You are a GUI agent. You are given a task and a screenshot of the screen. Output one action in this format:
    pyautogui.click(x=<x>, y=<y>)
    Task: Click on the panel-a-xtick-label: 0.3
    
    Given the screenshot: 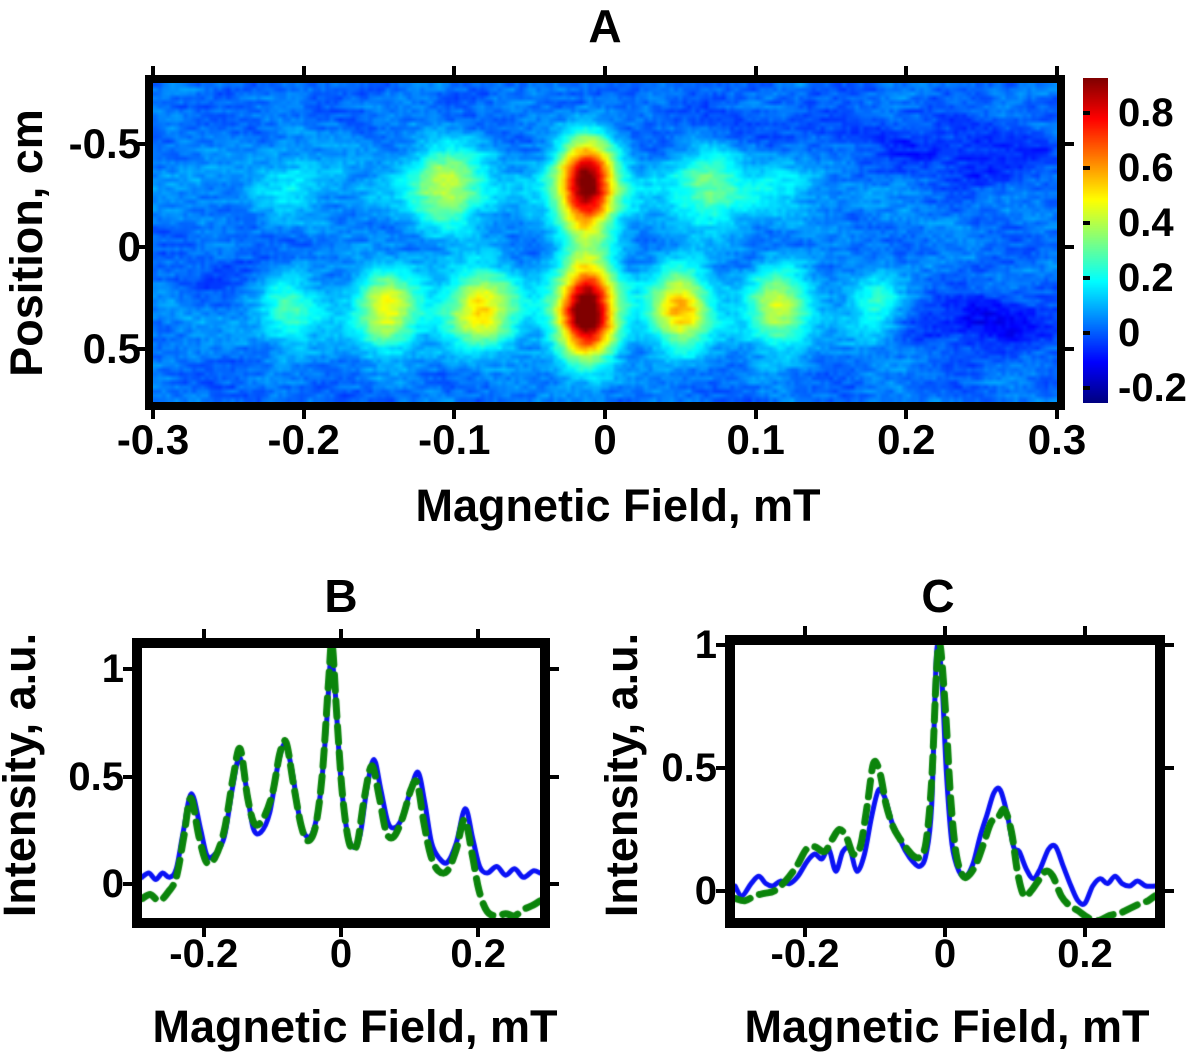 What is the action you would take?
    pyautogui.click(x=1057, y=439)
    